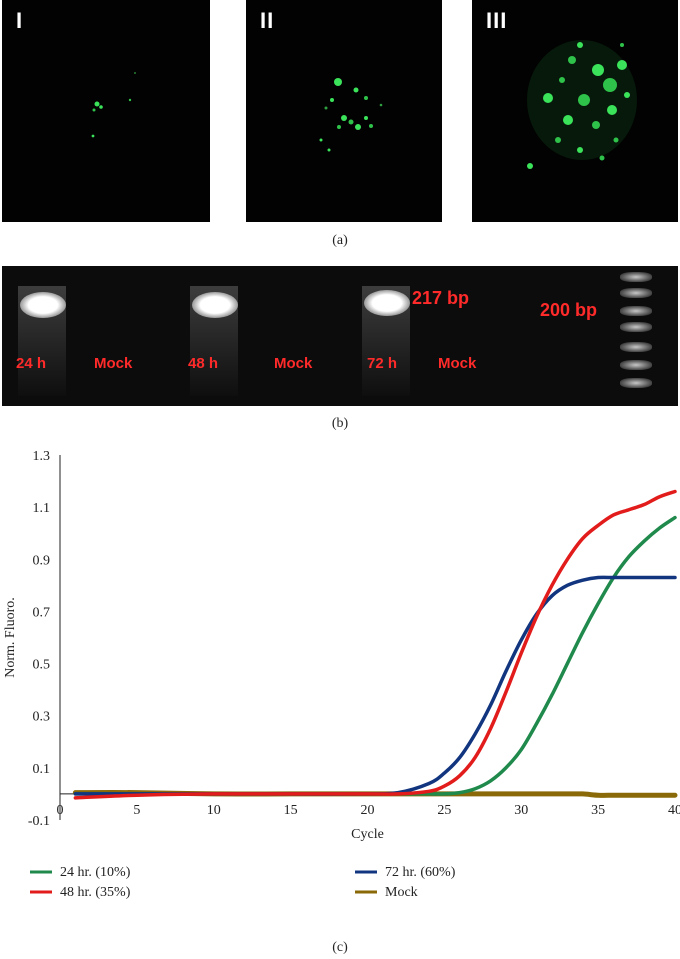  Describe the element at coordinates (340, 947) in the screenshot. I see `caption-c: (c)` at that location.